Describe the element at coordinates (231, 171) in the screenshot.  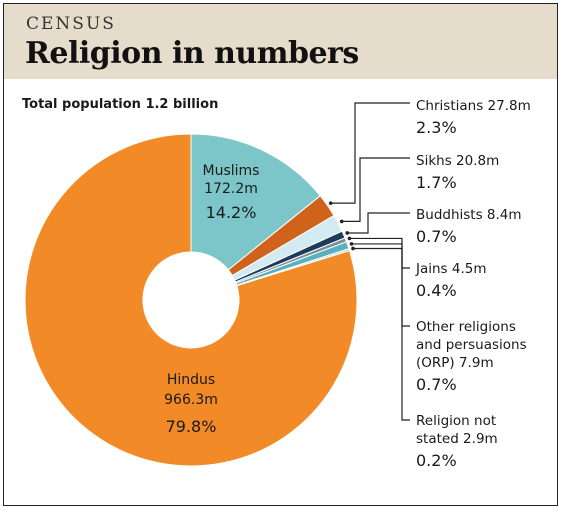
I see `muslims-name-label: Muslims` at that location.